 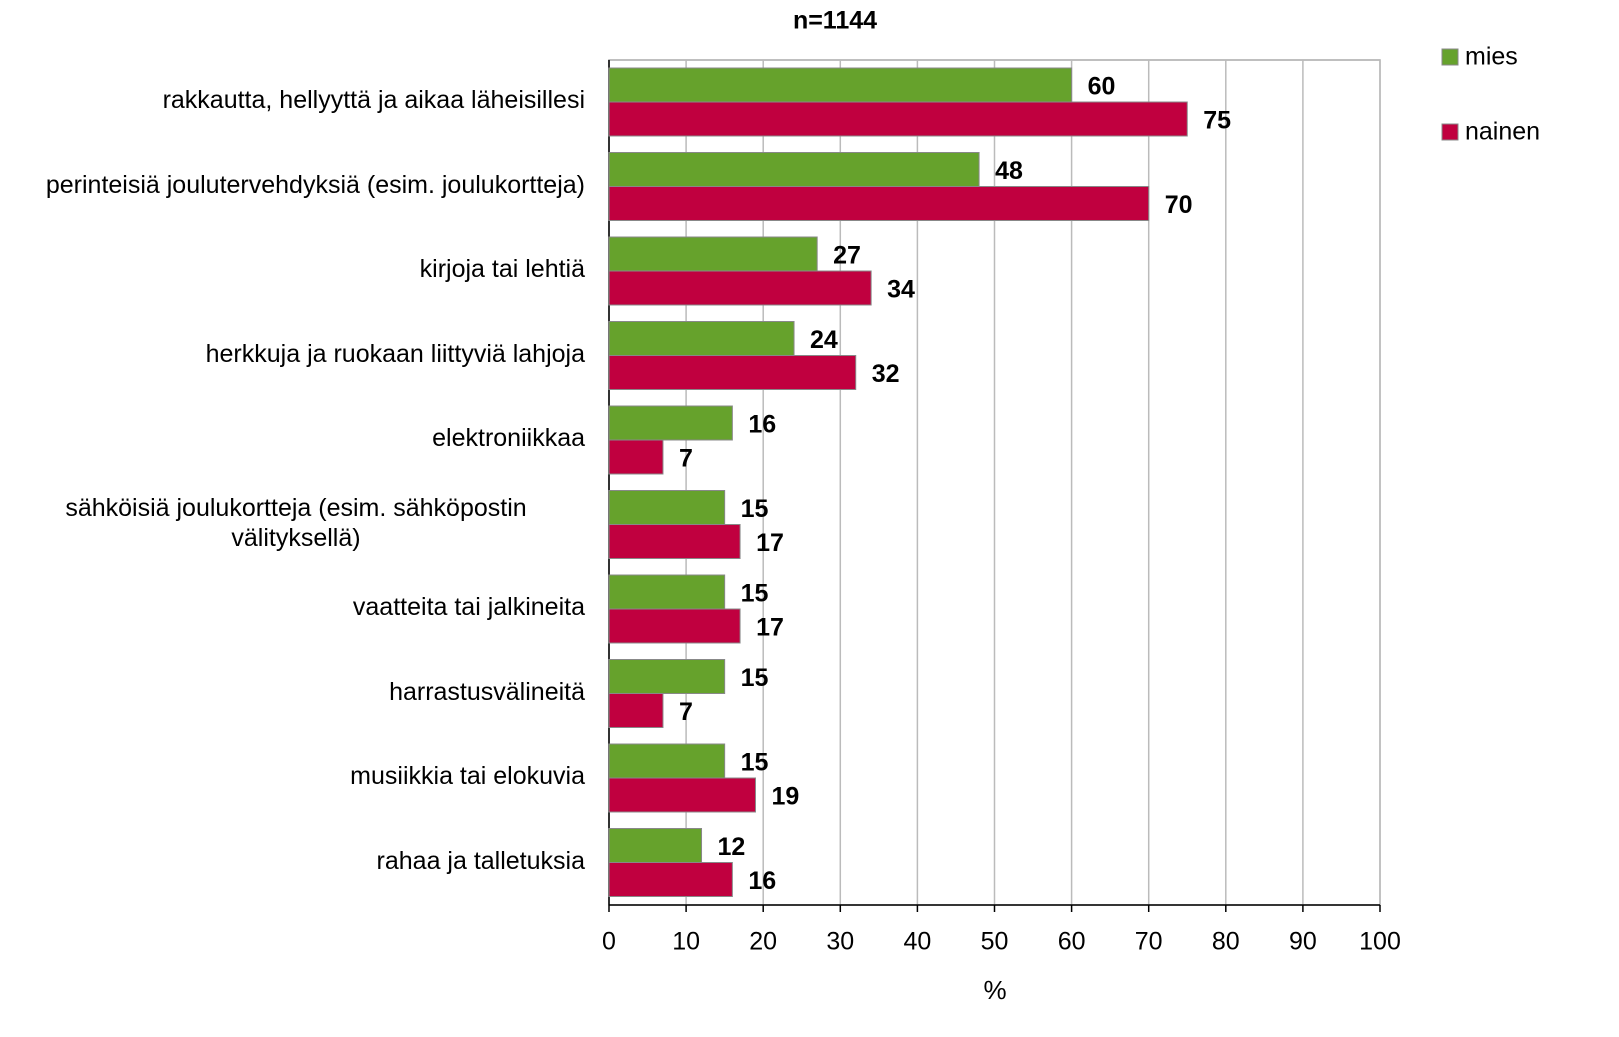 What do you see at coordinates (609, 942) in the screenshot?
I see `x-tick-label: 0` at bounding box center [609, 942].